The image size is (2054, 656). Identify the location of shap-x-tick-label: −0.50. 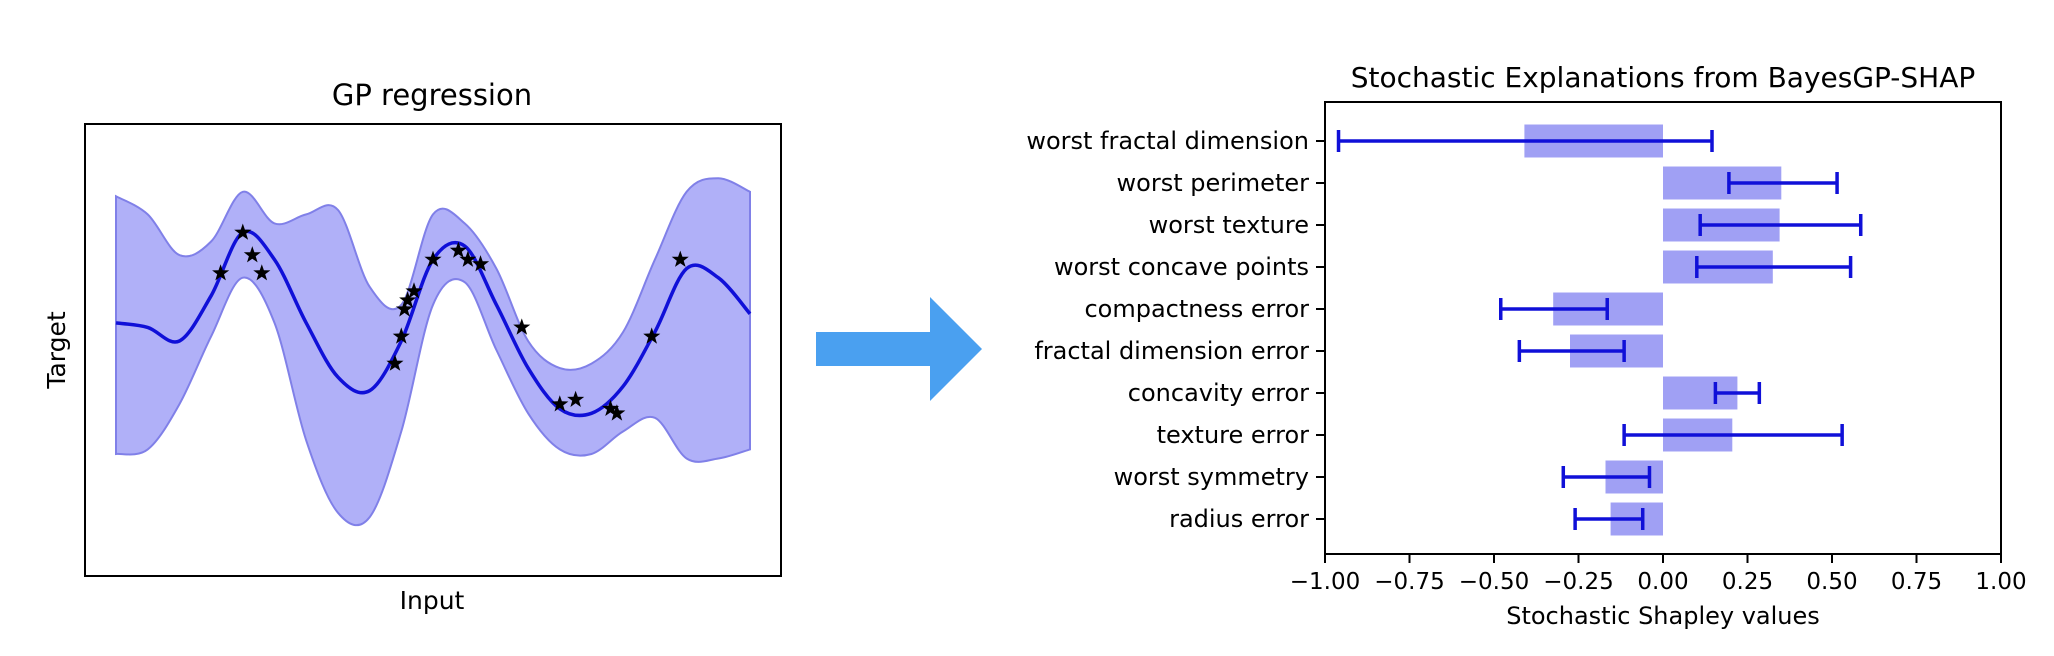
(1494, 582).